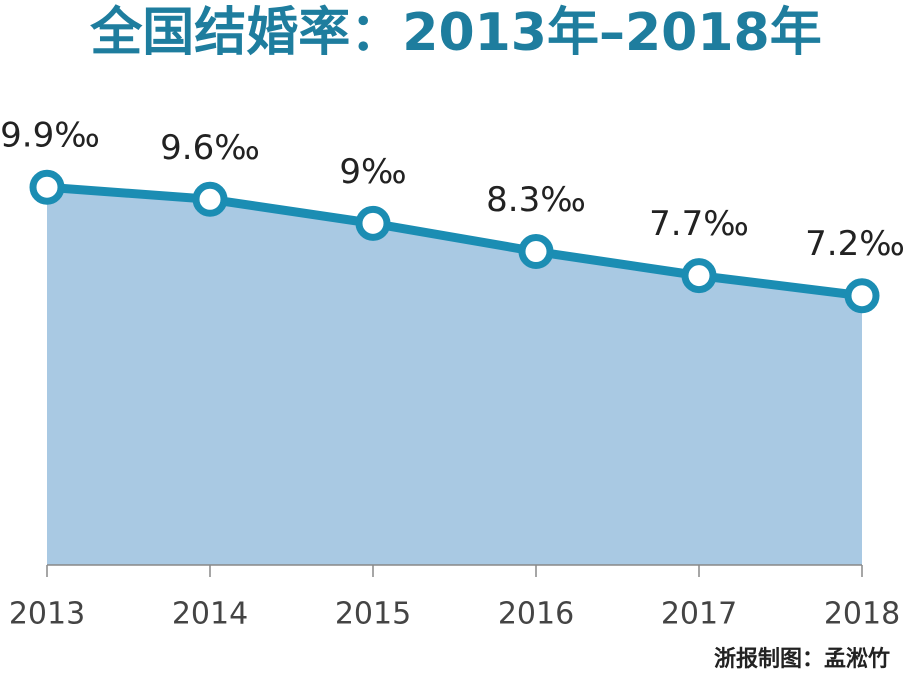 Image resolution: width=912 pixels, height=676 pixels. What do you see at coordinates (372, 172) in the screenshot?
I see `value-label: 9‰` at bounding box center [372, 172].